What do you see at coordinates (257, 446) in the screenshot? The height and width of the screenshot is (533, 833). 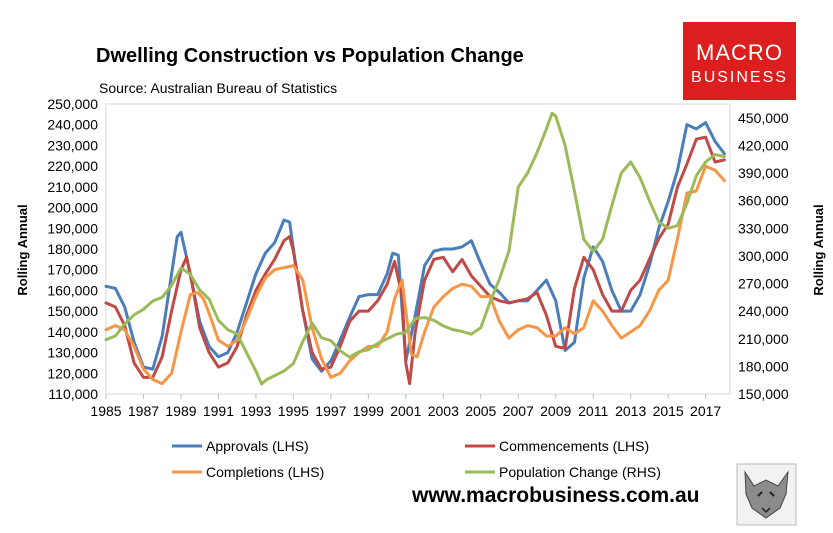 I see `legend-label-approvals-lhs: Approvals (LHS)` at bounding box center [257, 446].